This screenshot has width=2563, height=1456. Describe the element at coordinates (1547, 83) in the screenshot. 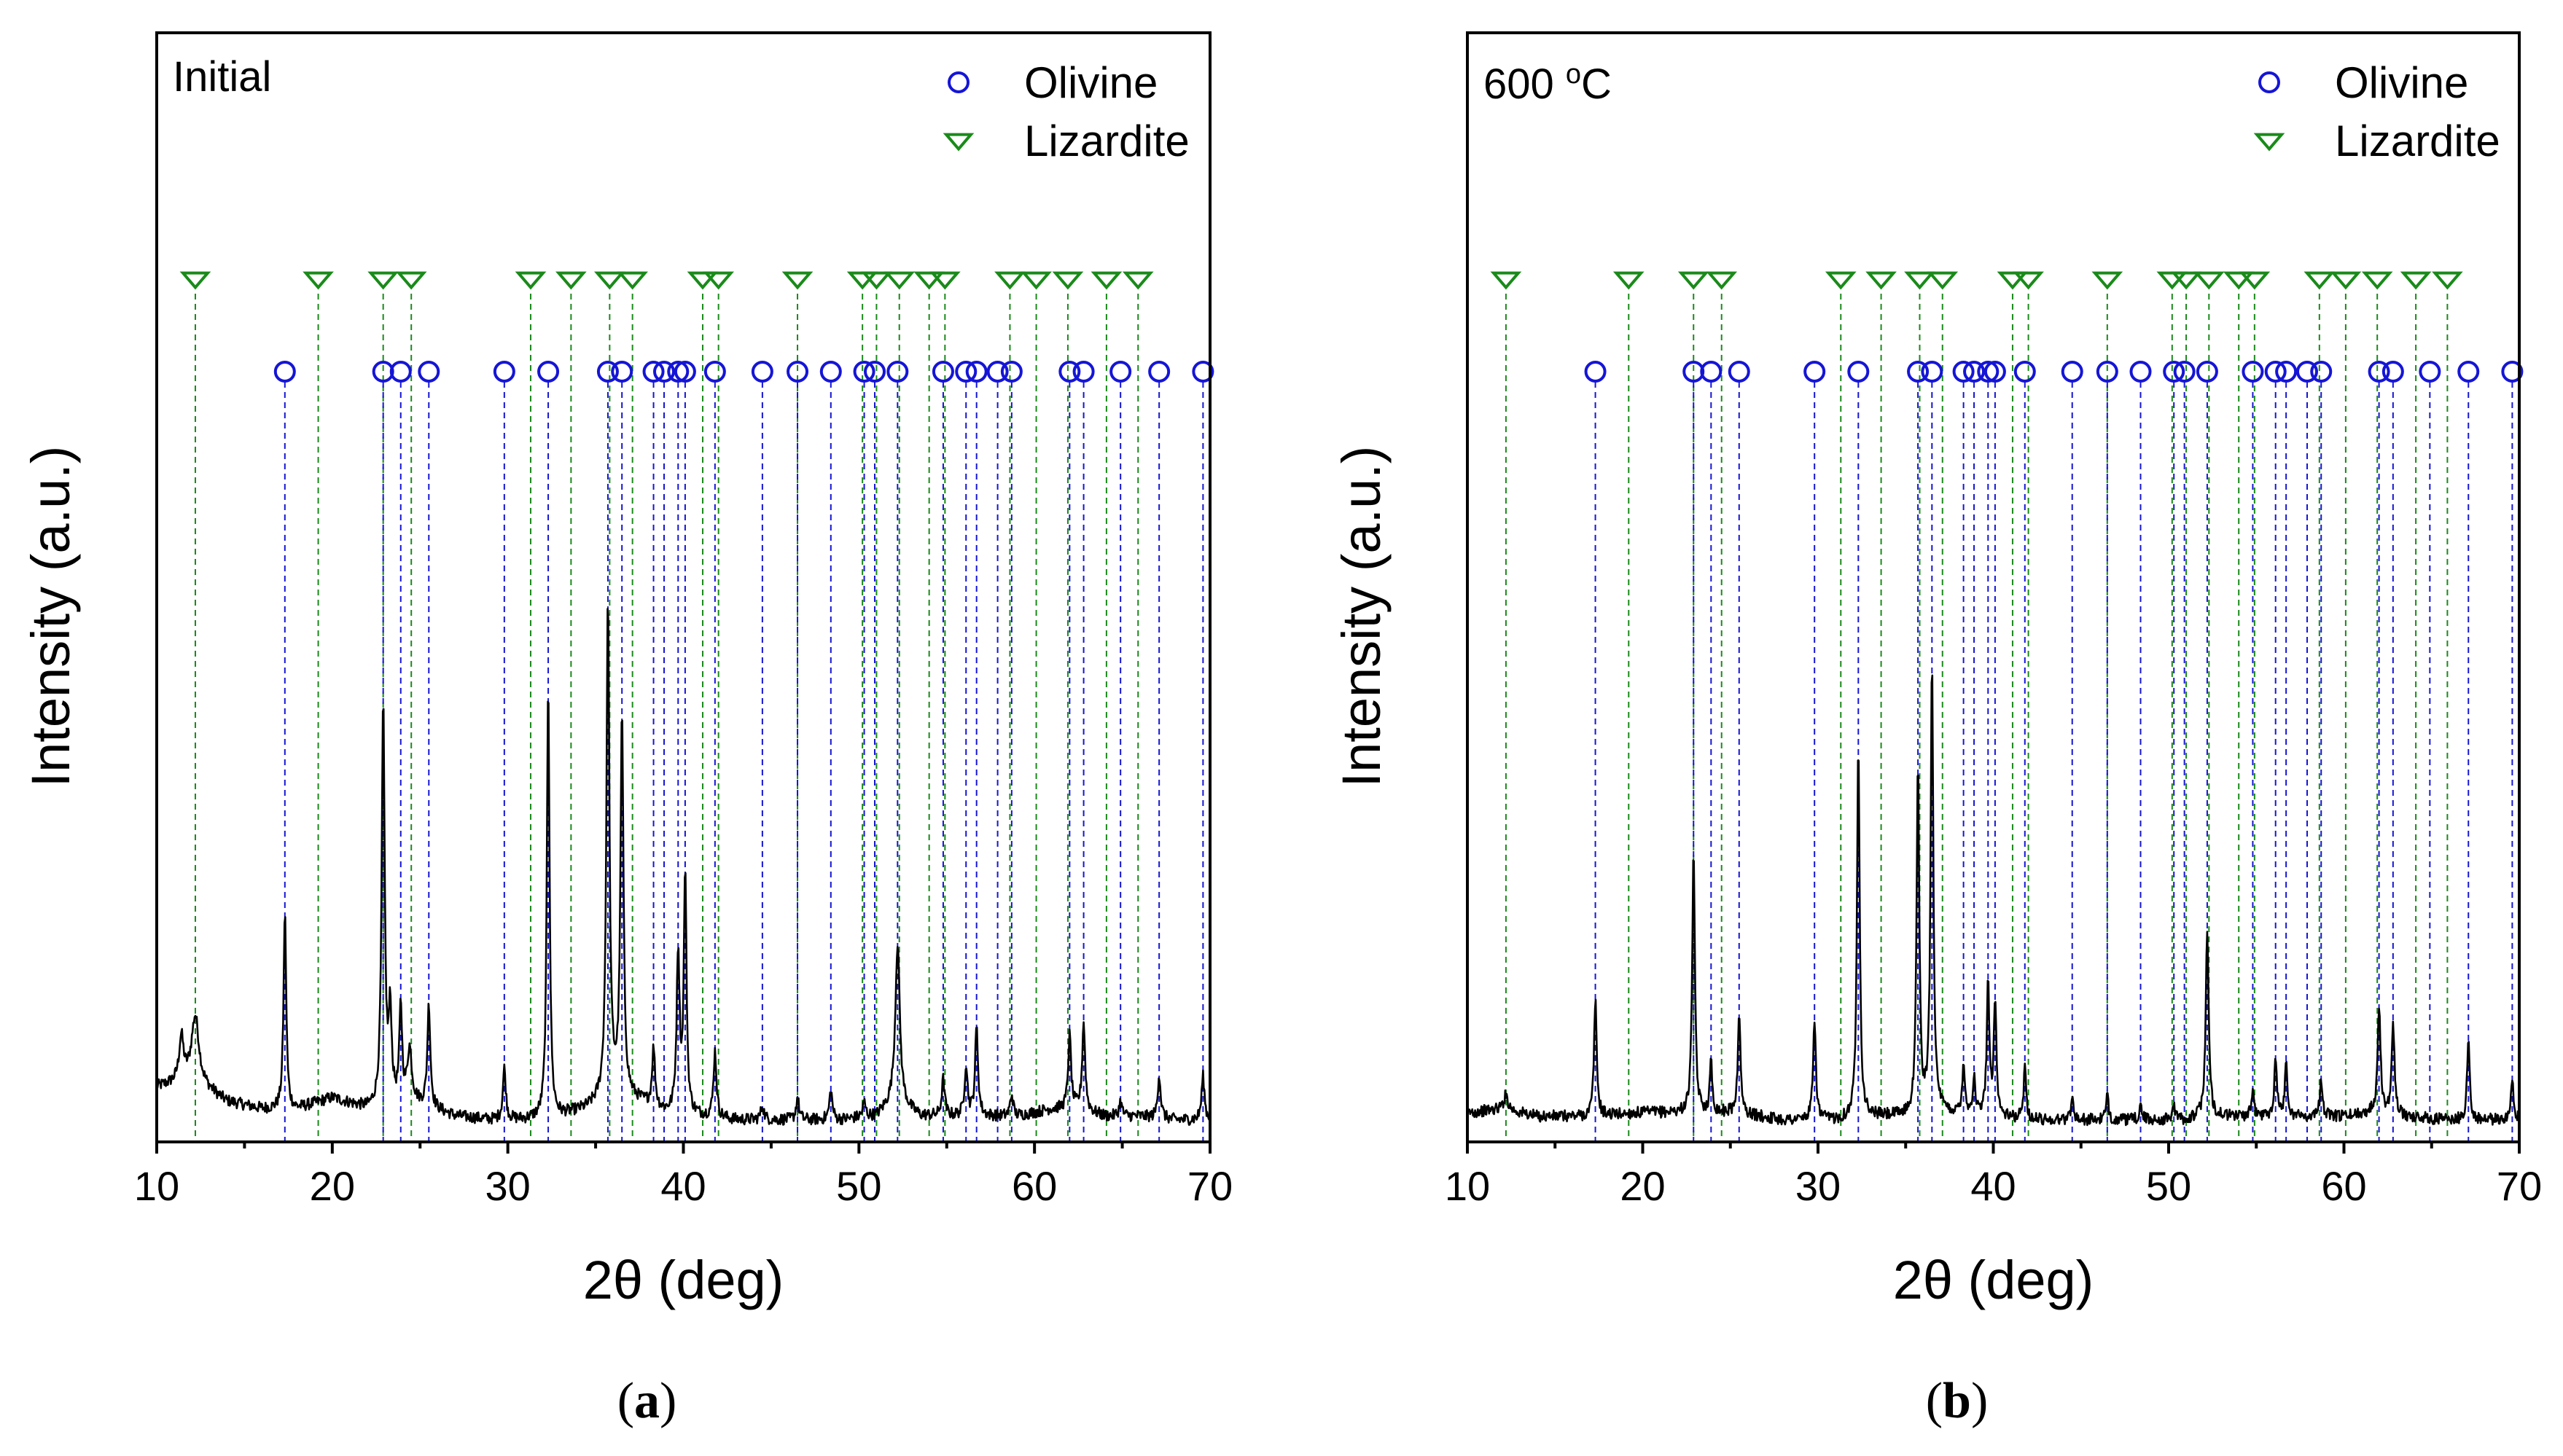

I see `panel-label: 600 oC` at that location.